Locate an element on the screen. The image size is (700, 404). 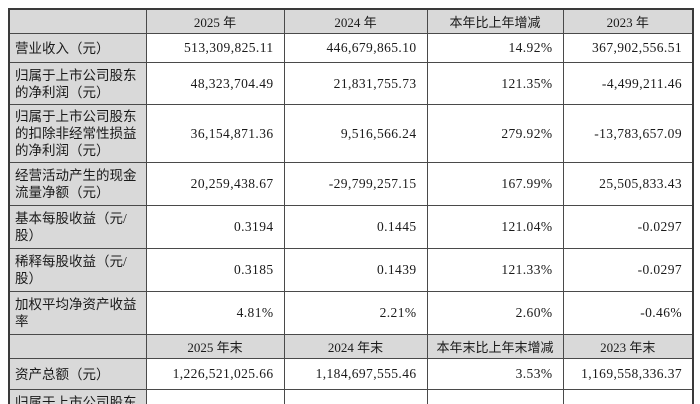
row-label: 营业收入（元） is located at coordinates (77, 48).